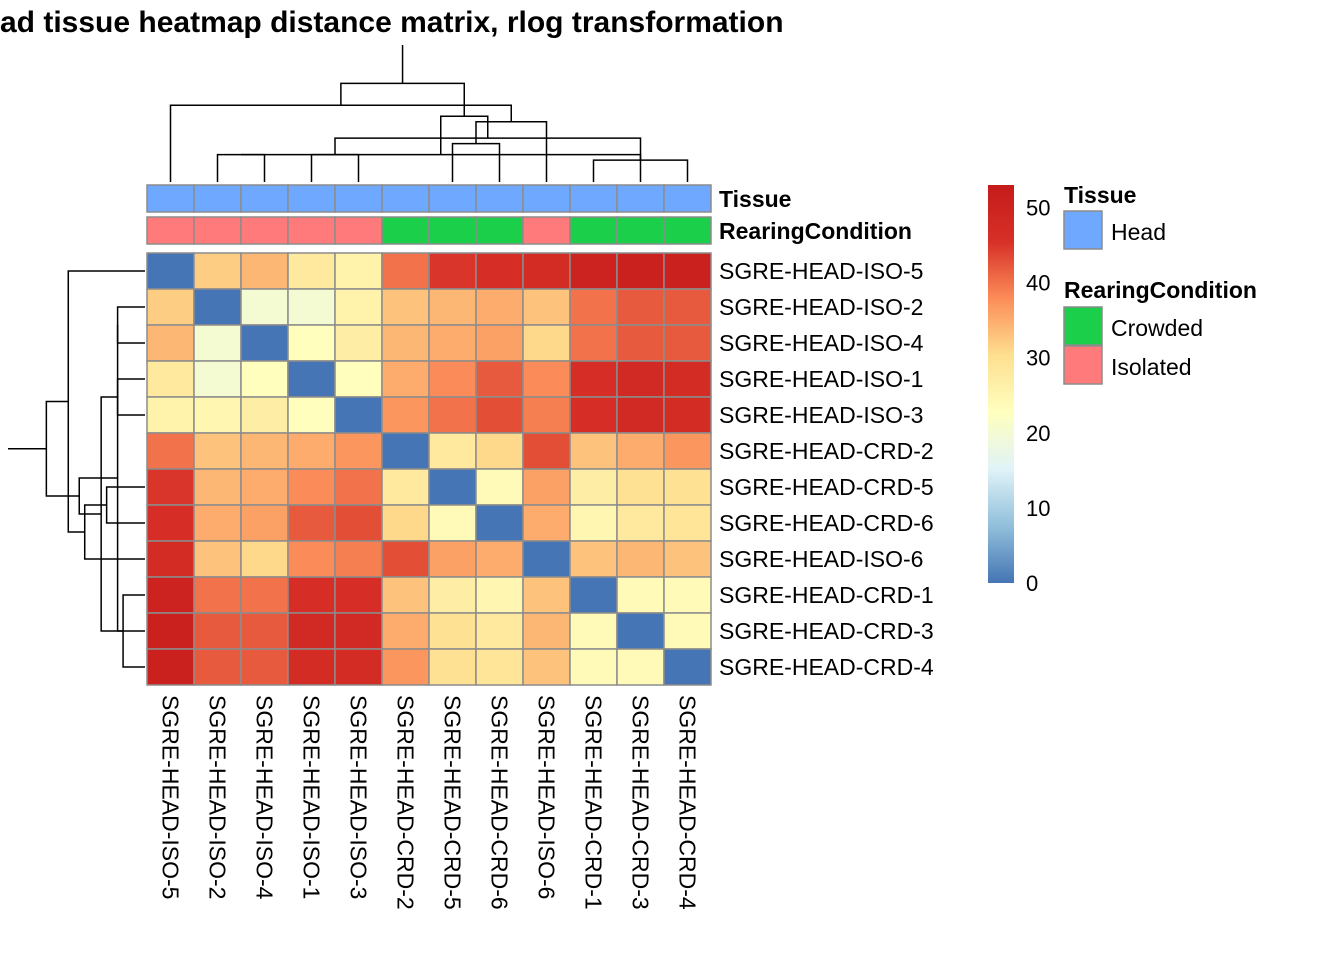 This screenshot has height=960, width=1344. What do you see at coordinates (1038, 283) in the screenshot?
I see `color-scale-tick: 40` at bounding box center [1038, 283].